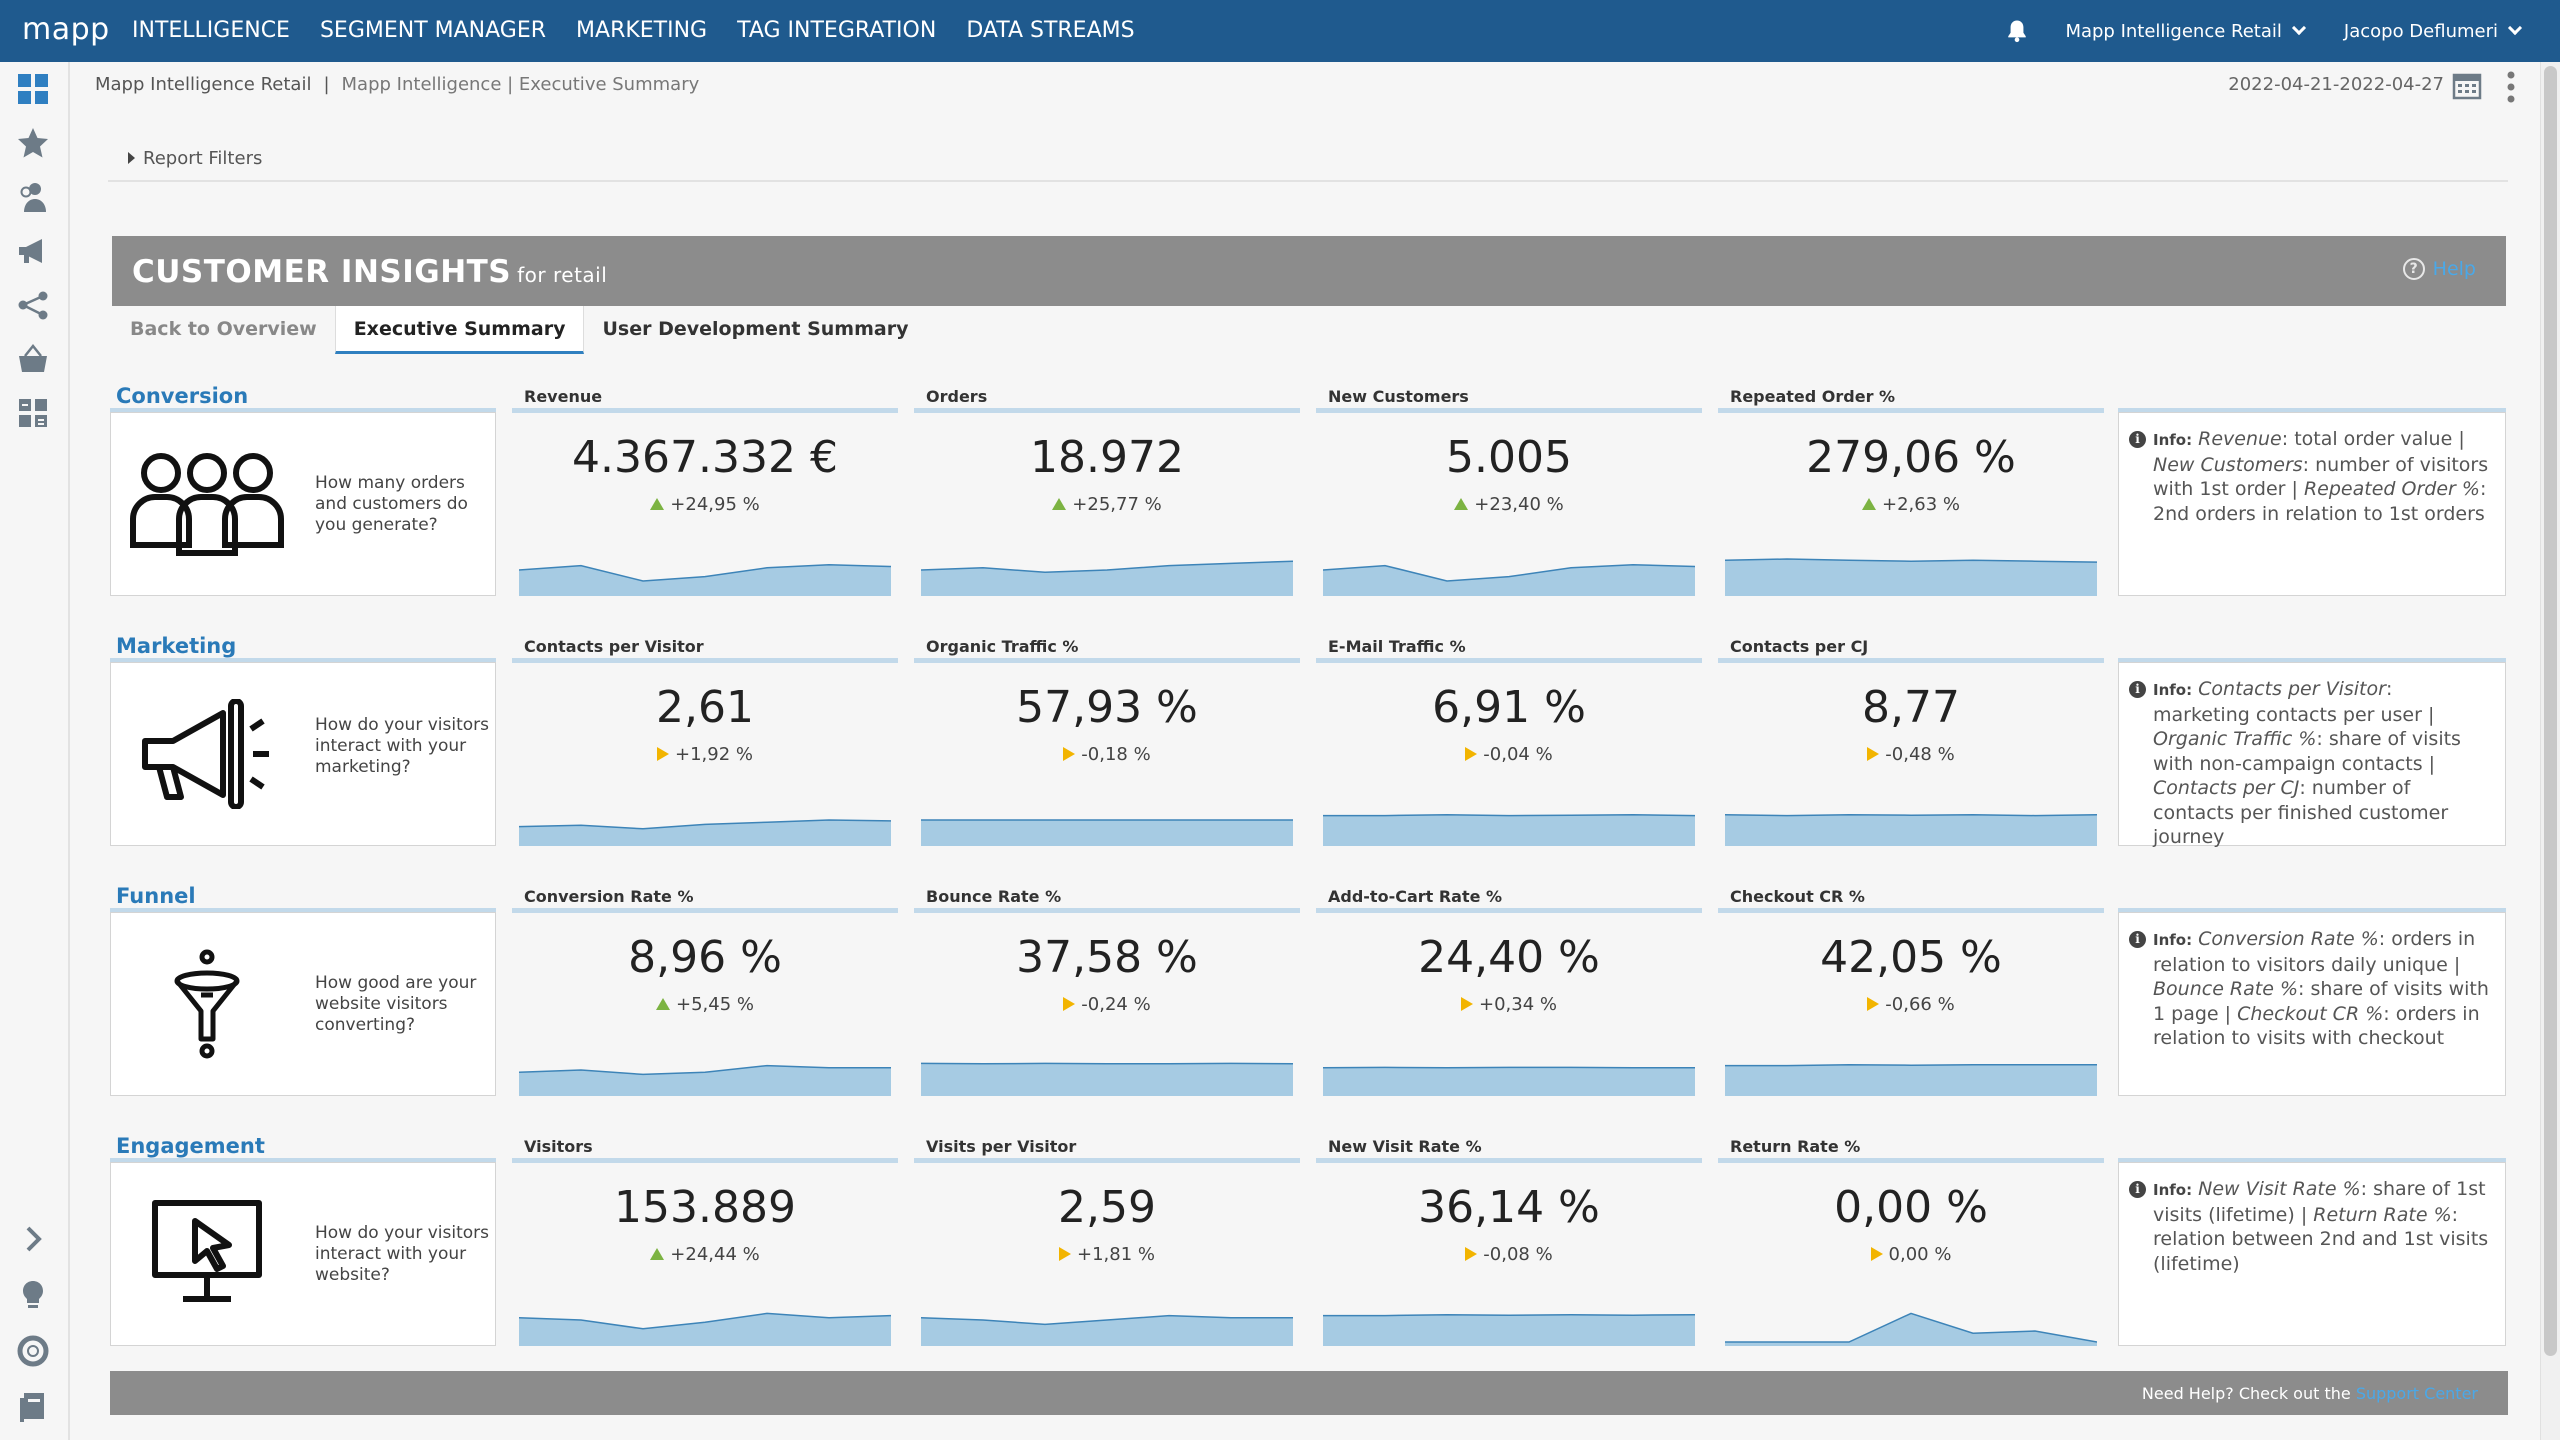  I want to click on expand-chevron-icon, so click(33, 1239).